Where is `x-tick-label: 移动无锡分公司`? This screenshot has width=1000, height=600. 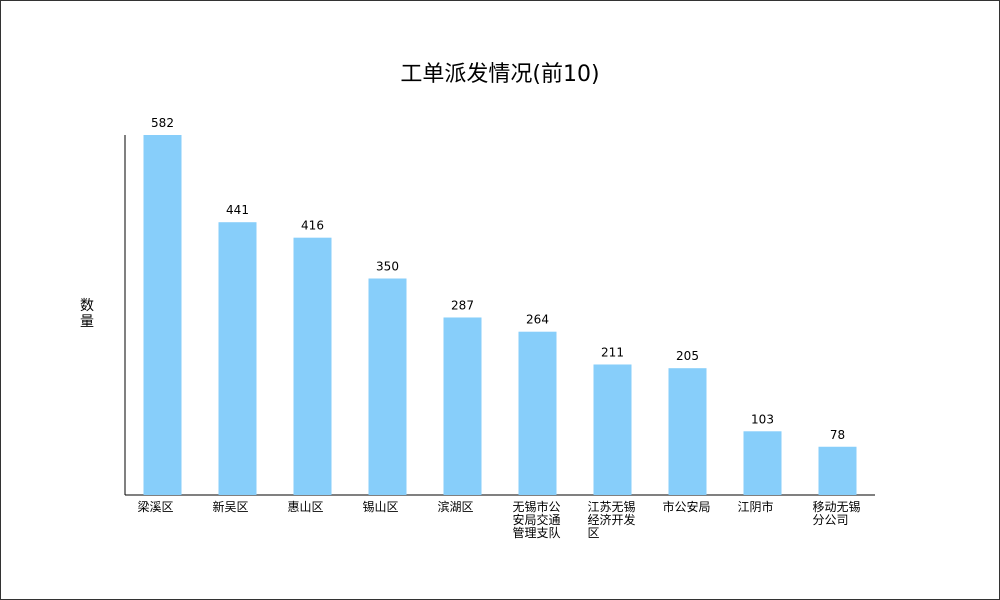
x-tick-label: 移动无锡分公司 is located at coordinates (836, 513).